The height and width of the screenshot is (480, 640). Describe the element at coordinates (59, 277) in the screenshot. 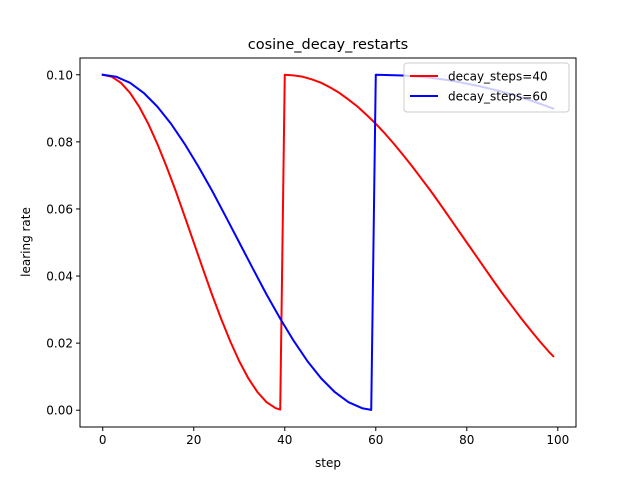

I see `y-tick-label: 0.04` at that location.